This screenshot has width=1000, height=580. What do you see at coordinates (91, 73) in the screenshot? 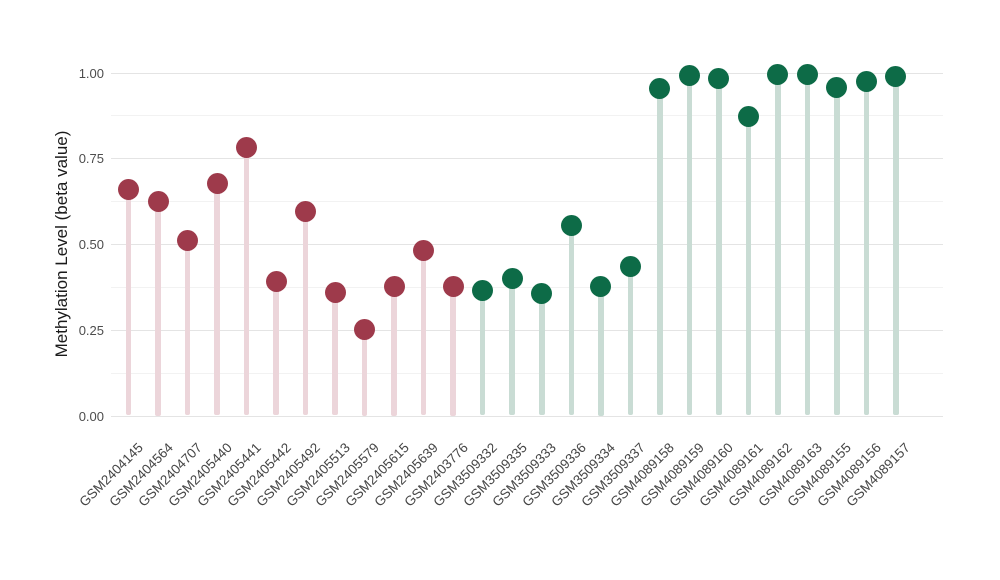
I see `y-tick-label: 1.00` at bounding box center [91, 73].